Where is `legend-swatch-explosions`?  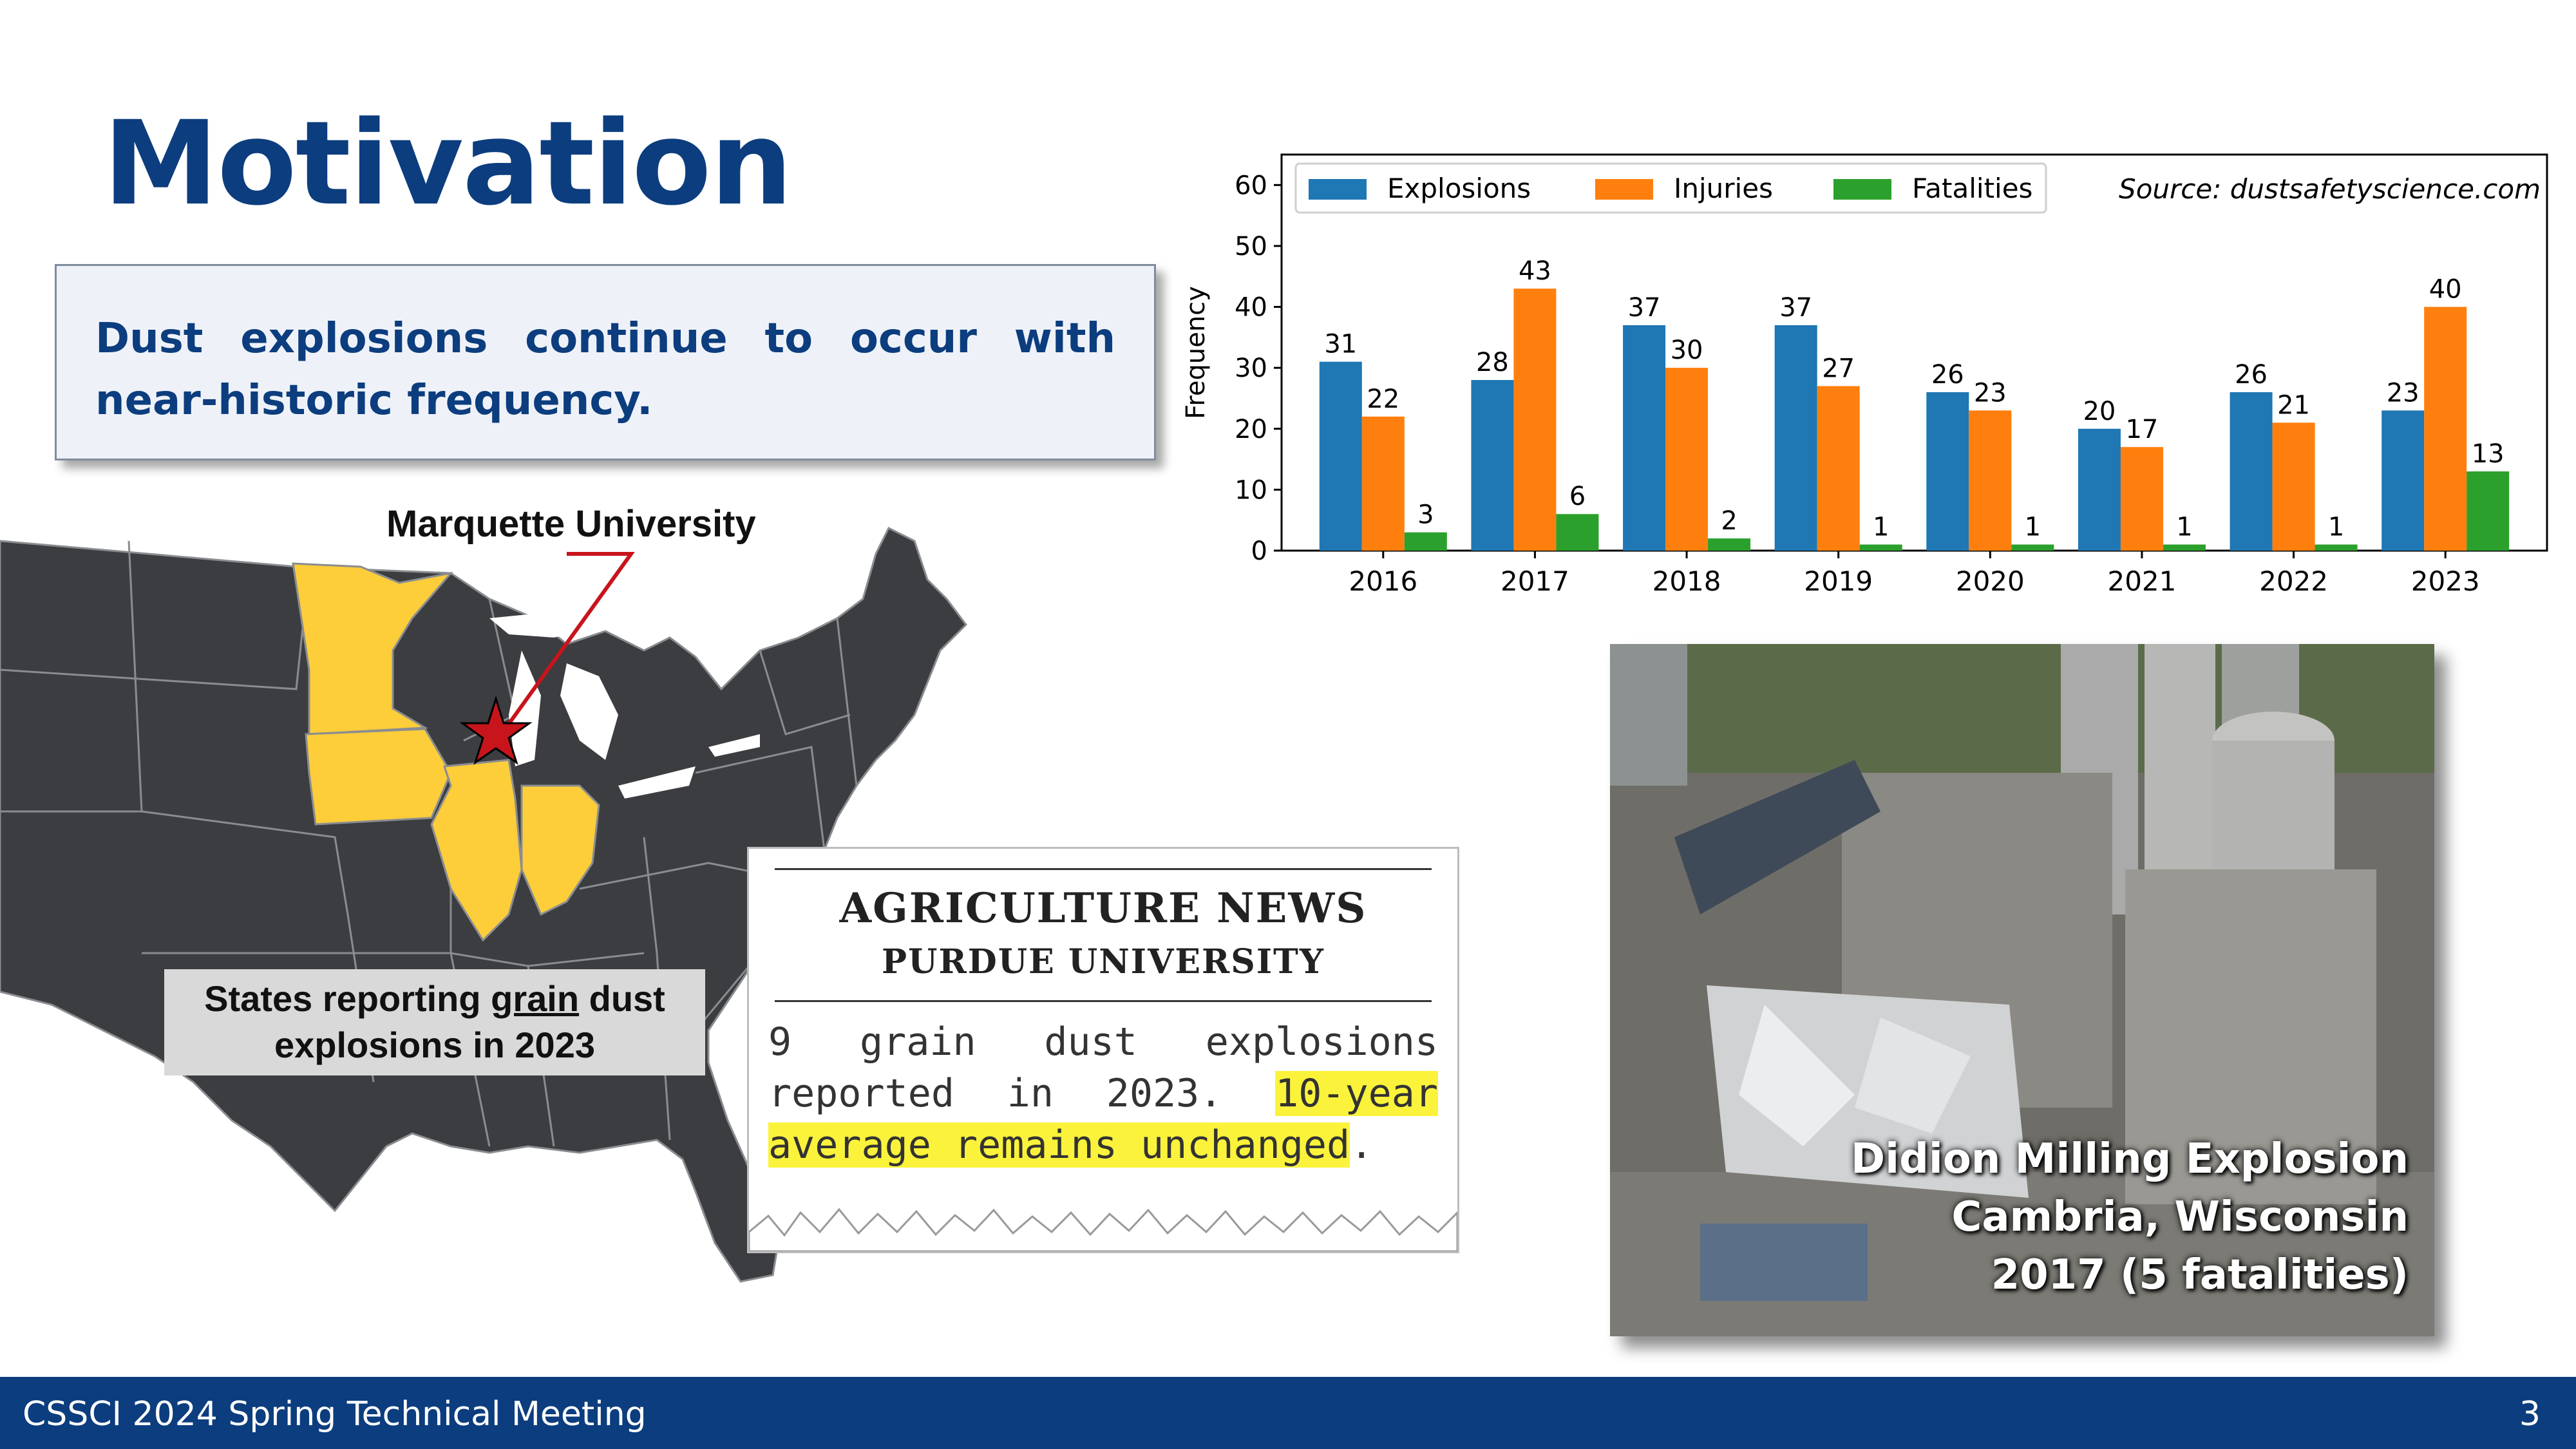
legend-swatch-explosions is located at coordinates (1338, 190).